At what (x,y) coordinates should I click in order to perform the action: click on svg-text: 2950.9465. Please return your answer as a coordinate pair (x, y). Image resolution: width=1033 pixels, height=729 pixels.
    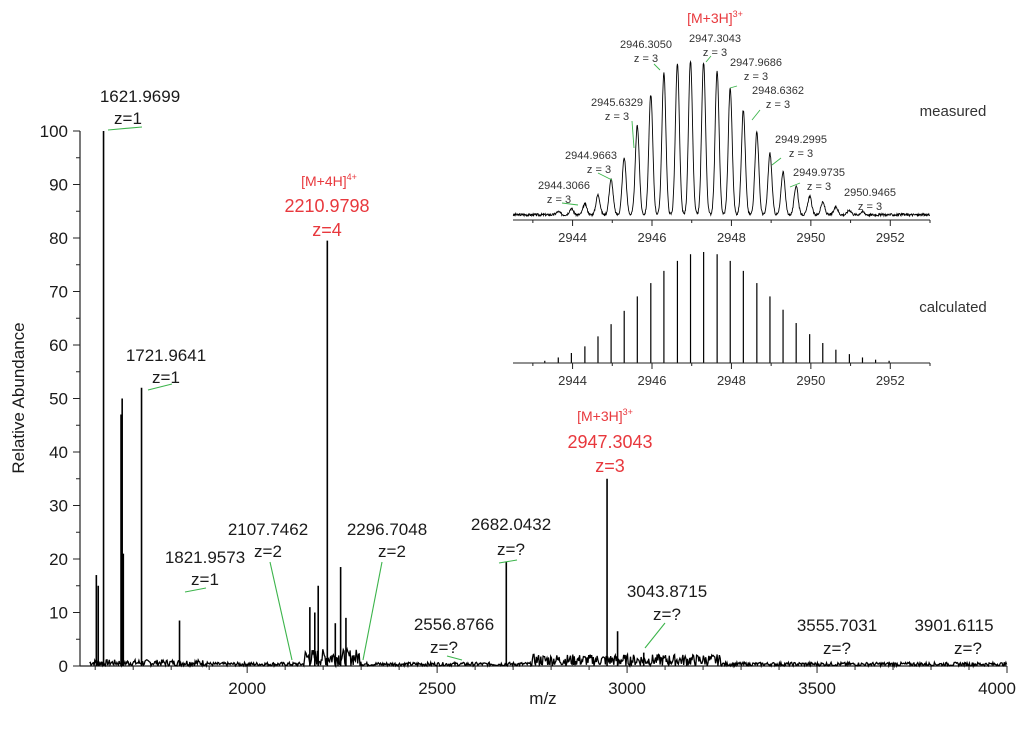
    Looking at the image, I should click on (870, 193).